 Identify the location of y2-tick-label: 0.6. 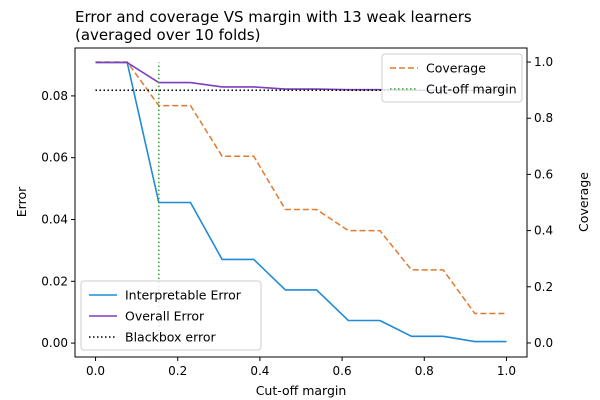
(543, 174).